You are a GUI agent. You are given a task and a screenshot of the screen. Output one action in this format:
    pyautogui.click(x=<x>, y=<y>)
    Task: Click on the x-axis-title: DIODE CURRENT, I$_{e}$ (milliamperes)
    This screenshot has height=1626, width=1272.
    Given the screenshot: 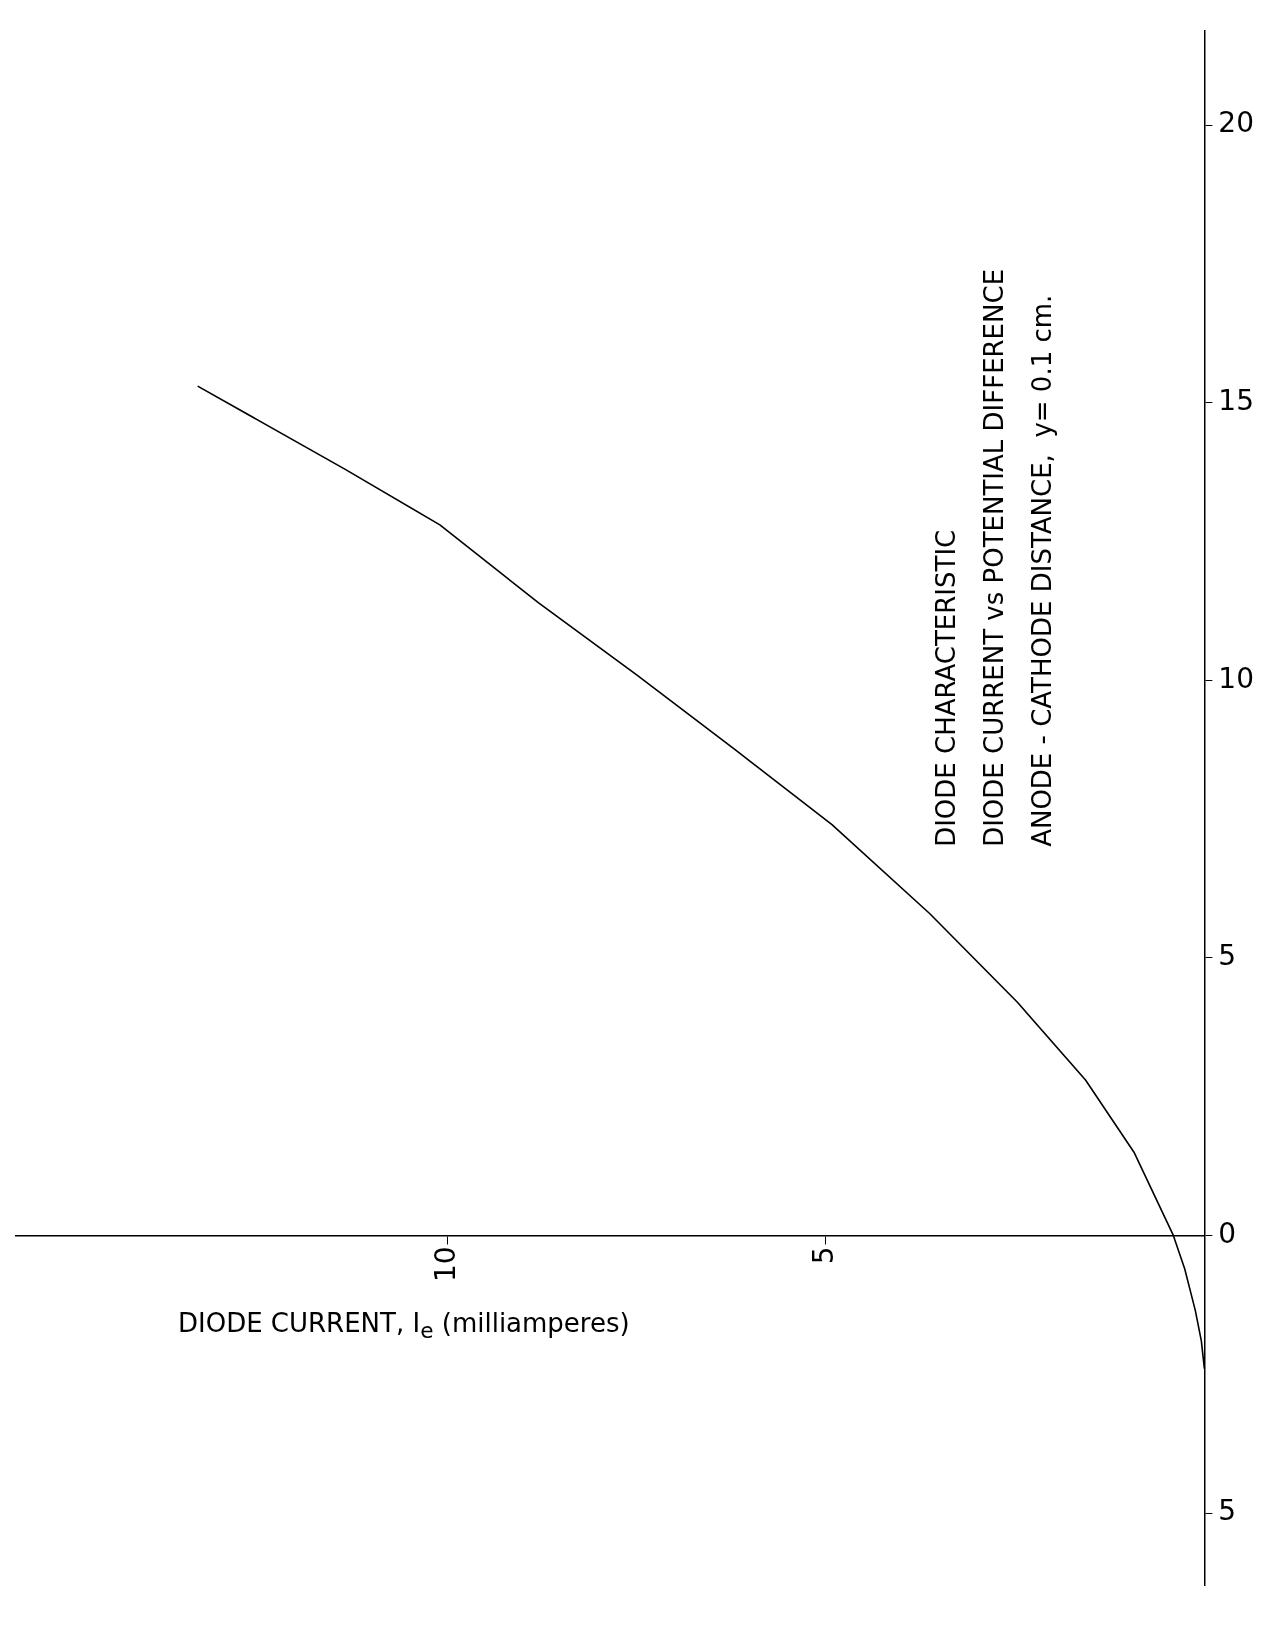 What is the action you would take?
    pyautogui.click(x=404, y=1326)
    